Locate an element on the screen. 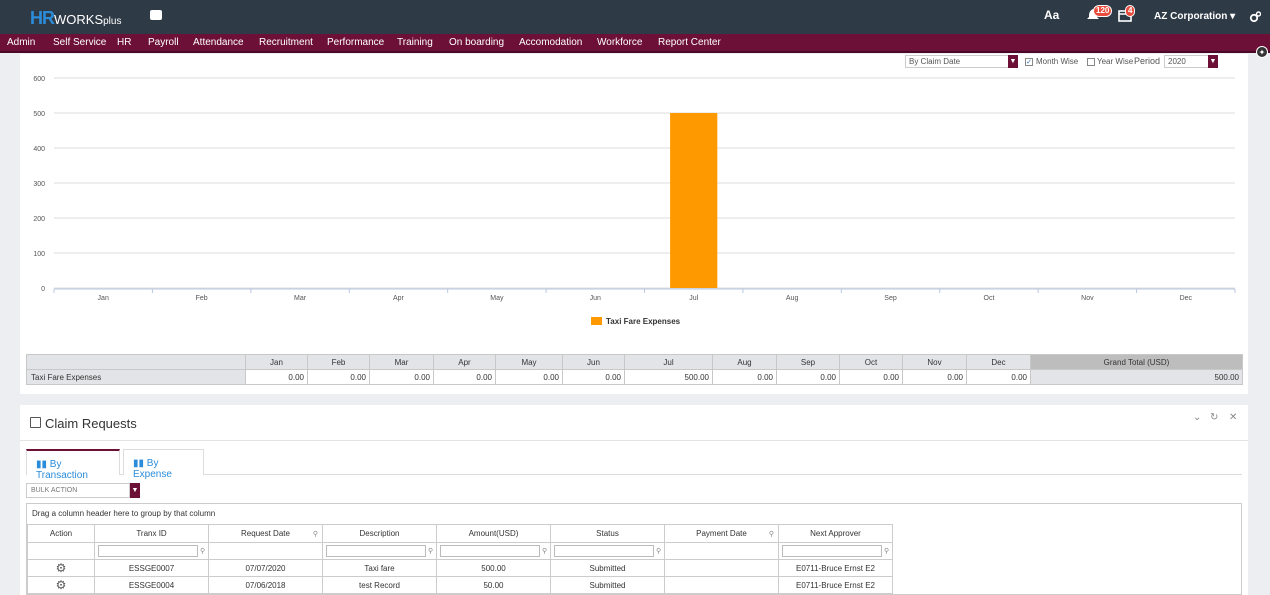  summary-col-header: Feb is located at coordinates (338, 362).